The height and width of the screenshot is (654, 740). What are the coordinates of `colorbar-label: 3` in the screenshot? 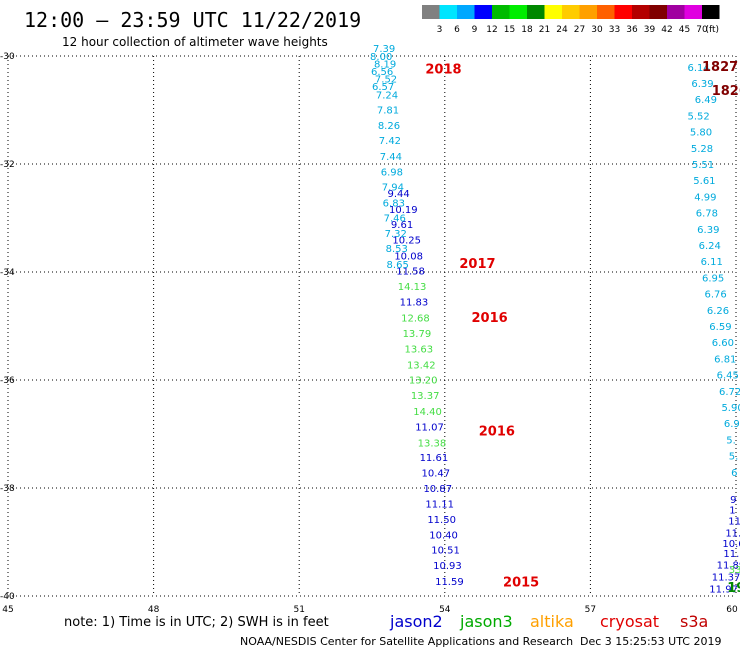 It's located at (440, 30).